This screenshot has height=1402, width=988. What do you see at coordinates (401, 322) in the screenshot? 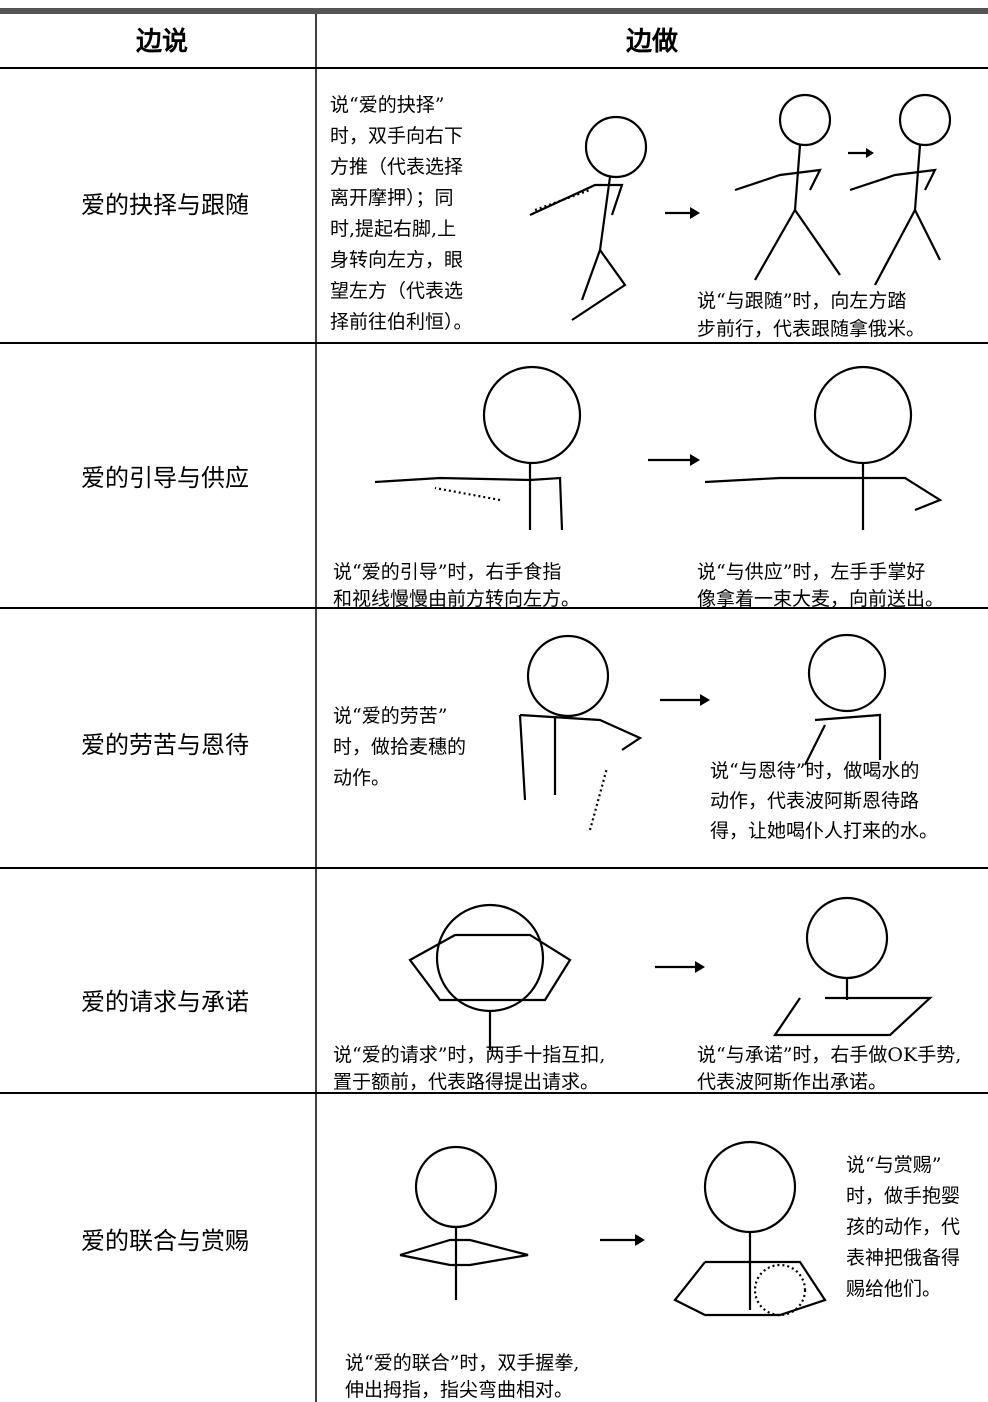
I see `caption-line: 择前往伯利恒）。` at bounding box center [401, 322].